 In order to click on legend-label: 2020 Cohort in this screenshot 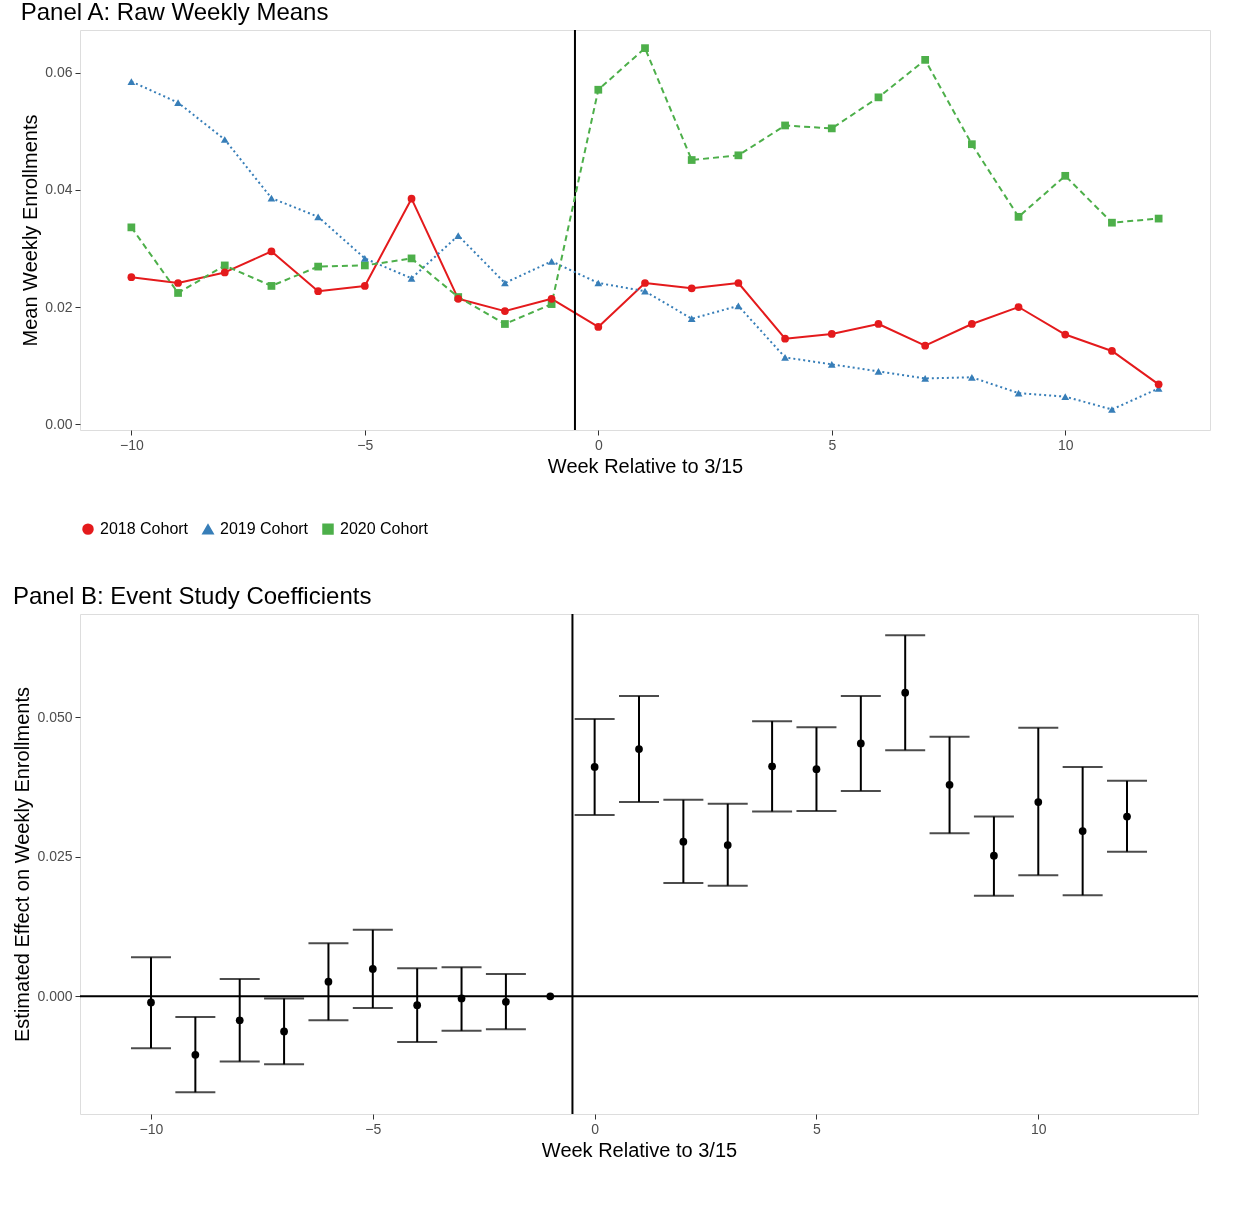, I will do `click(384, 529)`.